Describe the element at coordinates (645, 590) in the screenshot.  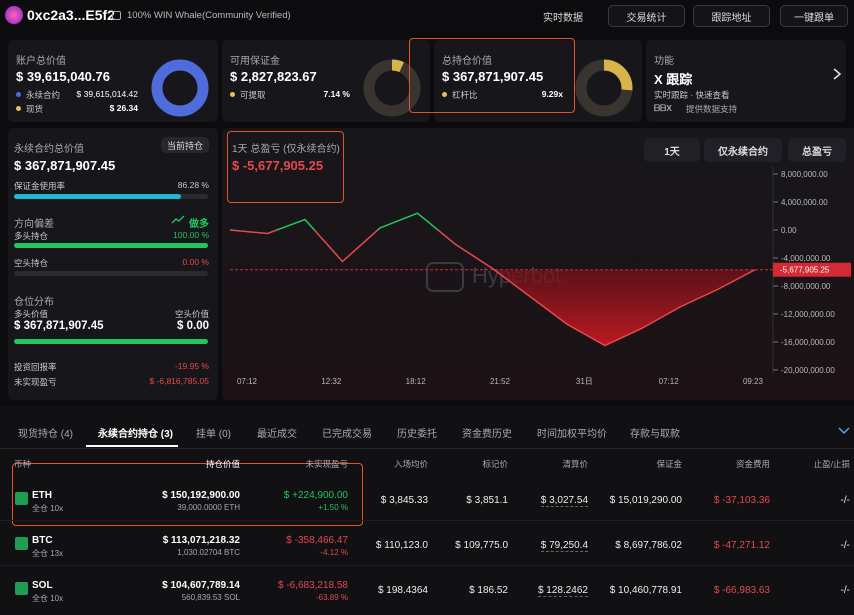
I see `margin: $ 10,460,778.91` at that location.